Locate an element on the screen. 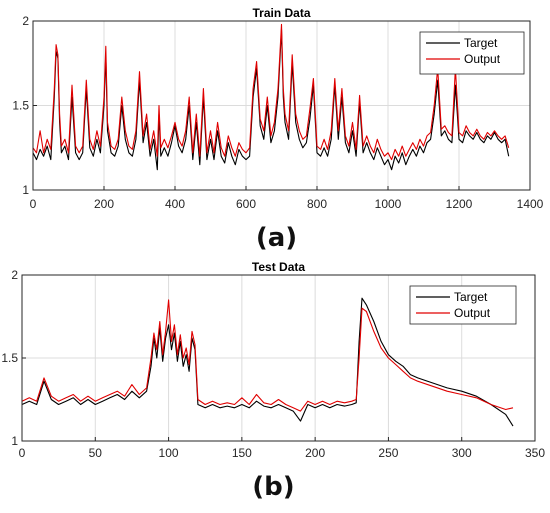 Image resolution: width=550 pixels, height=513 pixels. x-tick-label: 350 is located at coordinates (535, 453).